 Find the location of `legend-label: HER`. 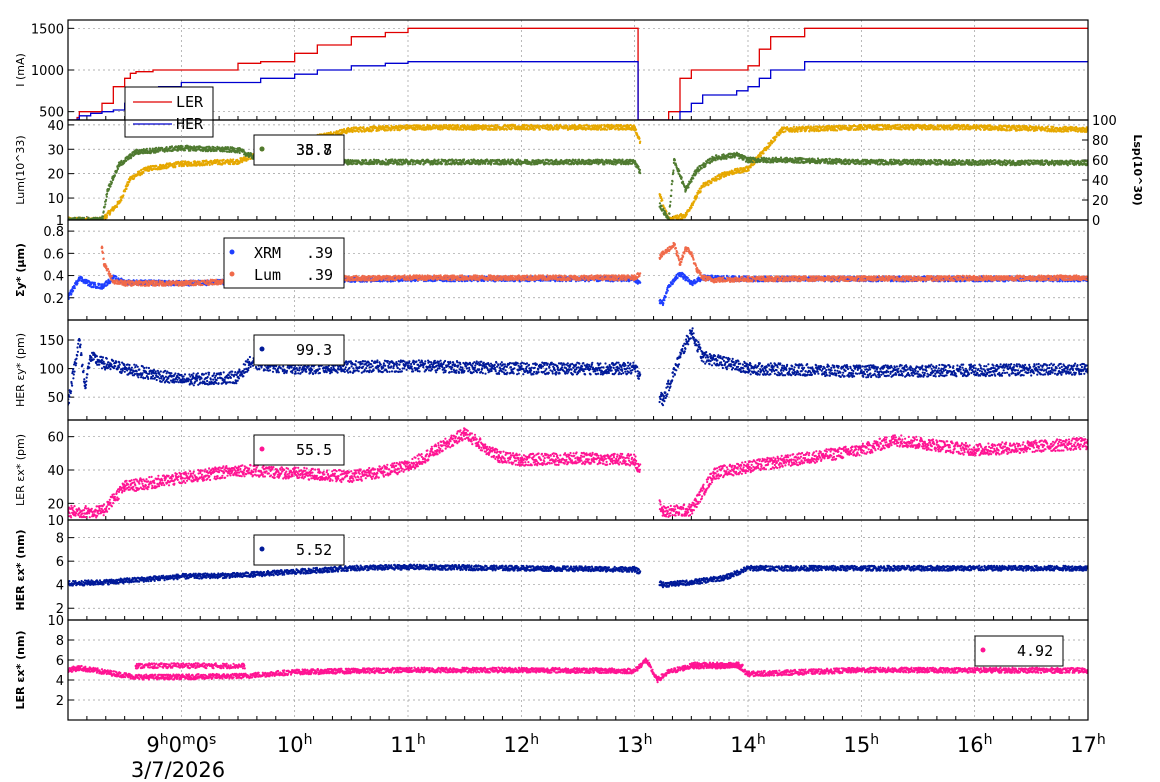

legend-label: HER is located at coordinates (190, 124).